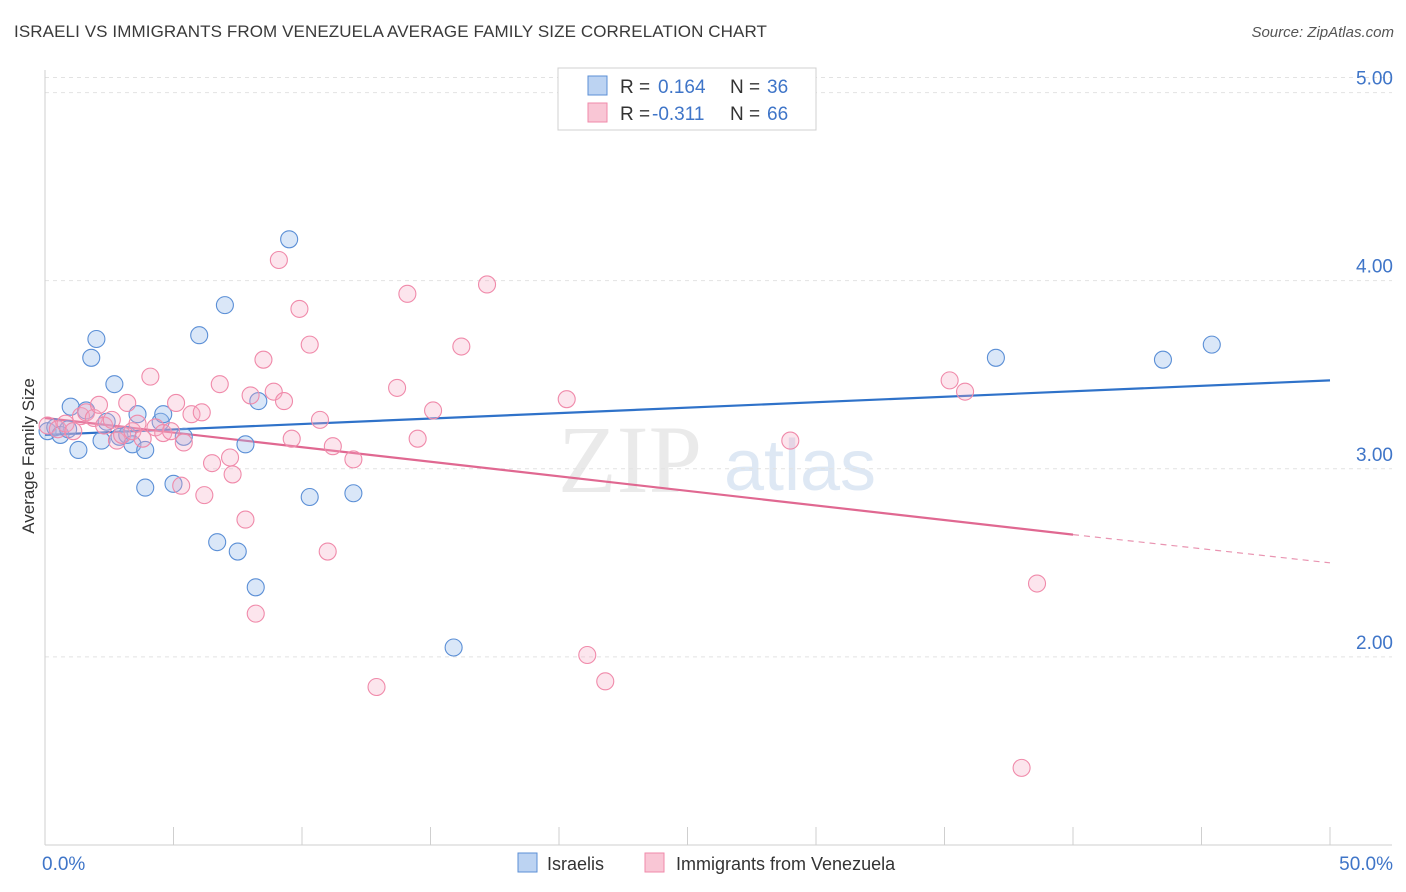 This screenshot has height=892, width=1406. I want to click on bottom-legend-israelis: Israelis, so click(575, 864).